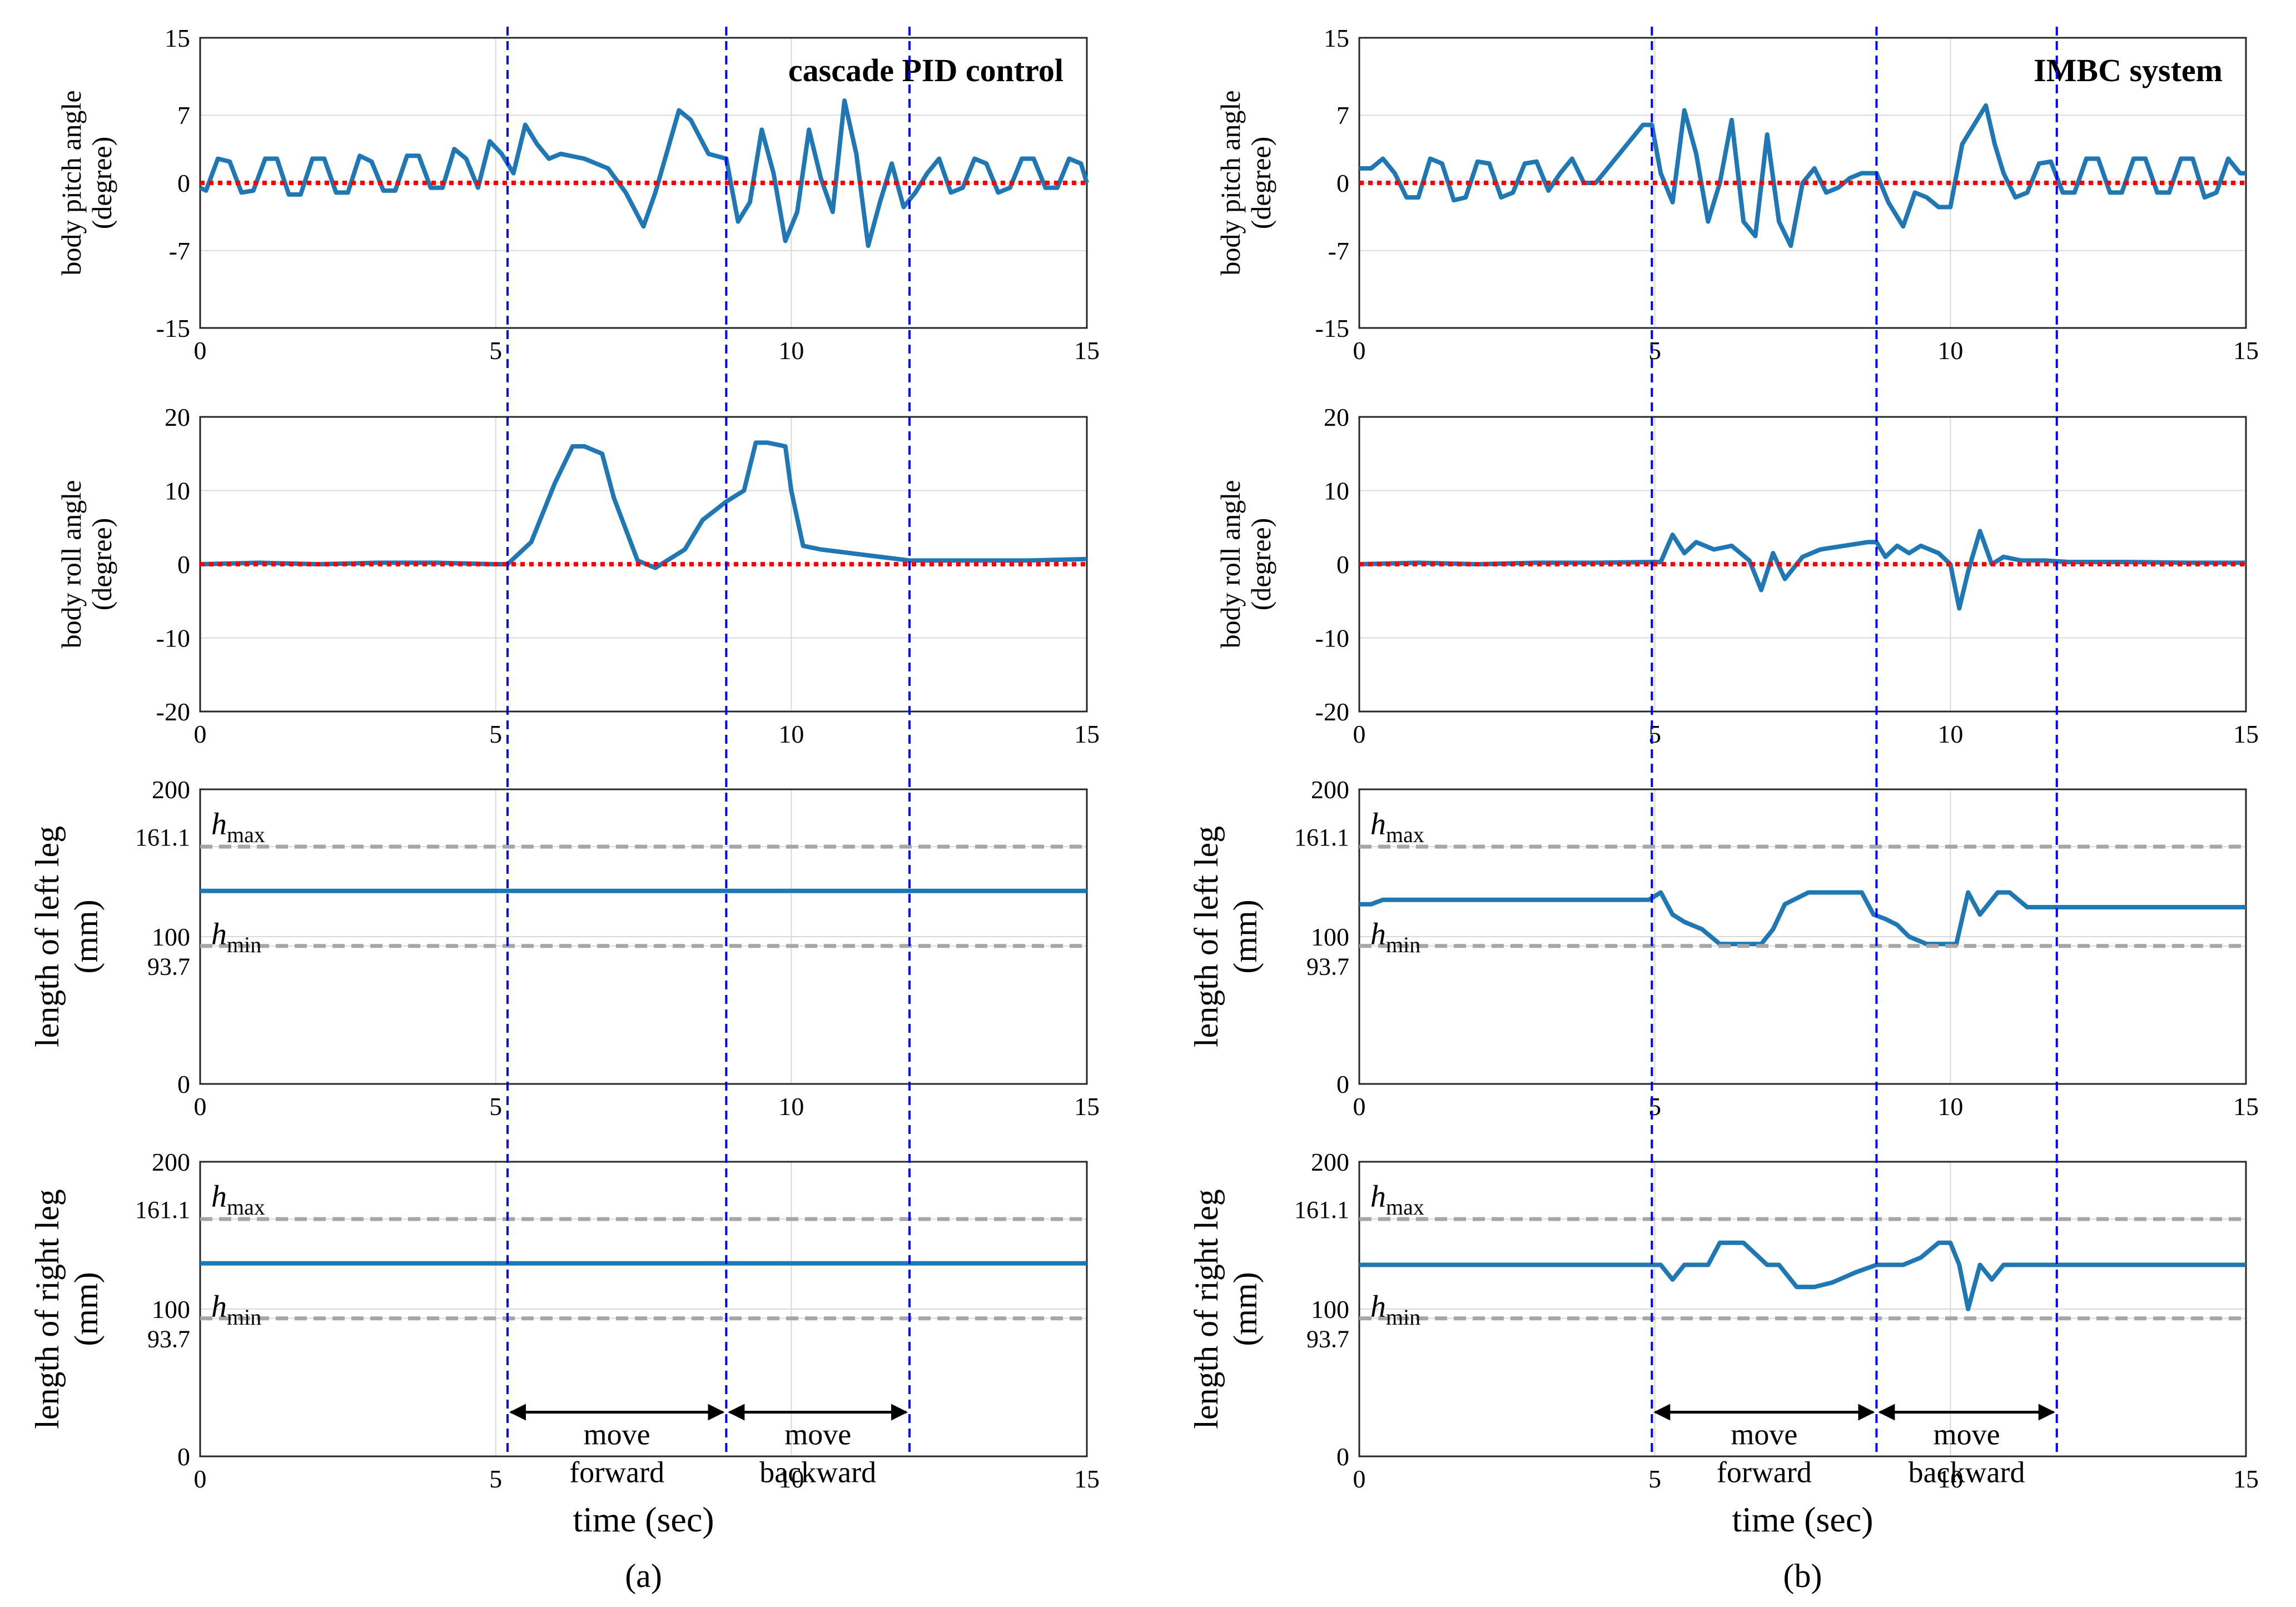 This screenshot has height=1607, width=2296. Describe the element at coordinates (173, 712) in the screenshot. I see `y-tick-label: -20` at that location.